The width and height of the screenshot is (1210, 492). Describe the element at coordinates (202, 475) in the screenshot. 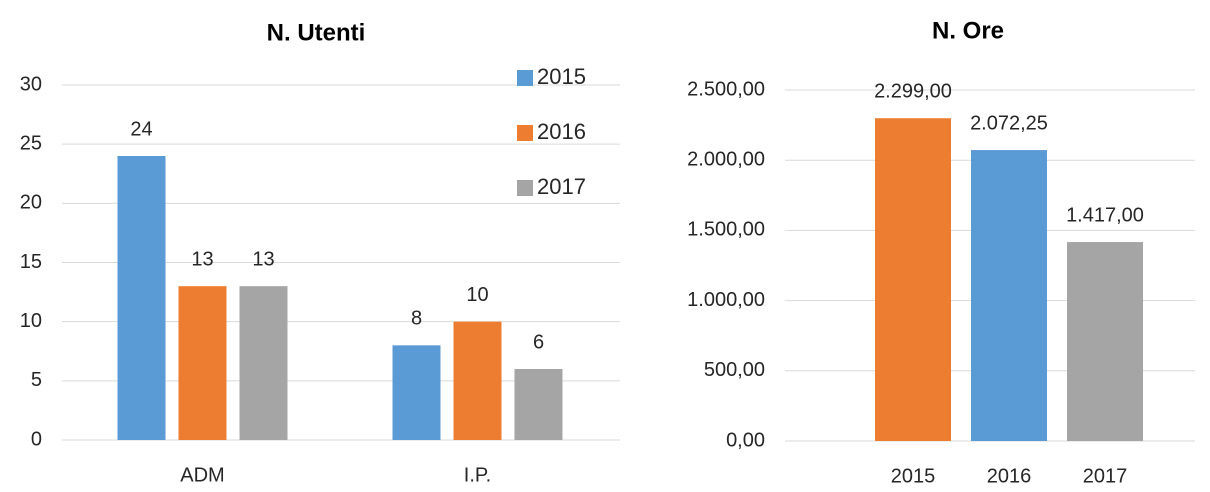

I see `x-tick-label: ADM` at that location.